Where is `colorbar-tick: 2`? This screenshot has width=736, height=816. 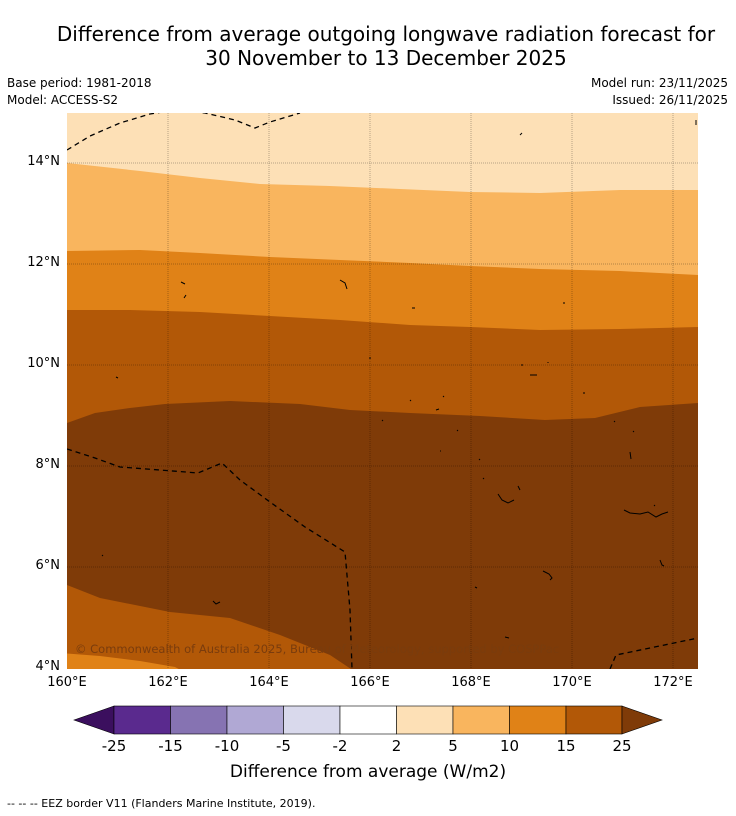
colorbar-tick: 2 is located at coordinates (396, 746).